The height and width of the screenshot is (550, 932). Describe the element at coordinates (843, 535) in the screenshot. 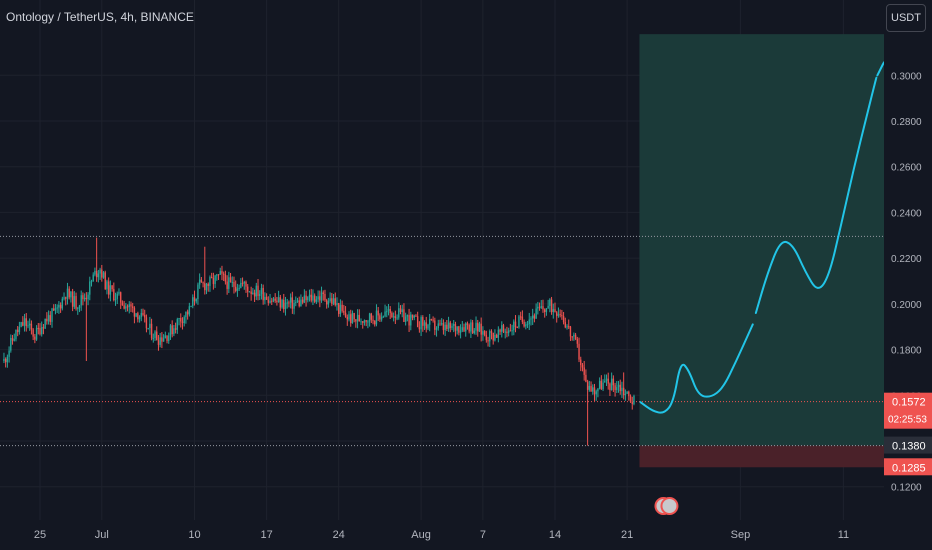

I see `x-tick-label: 11` at that location.